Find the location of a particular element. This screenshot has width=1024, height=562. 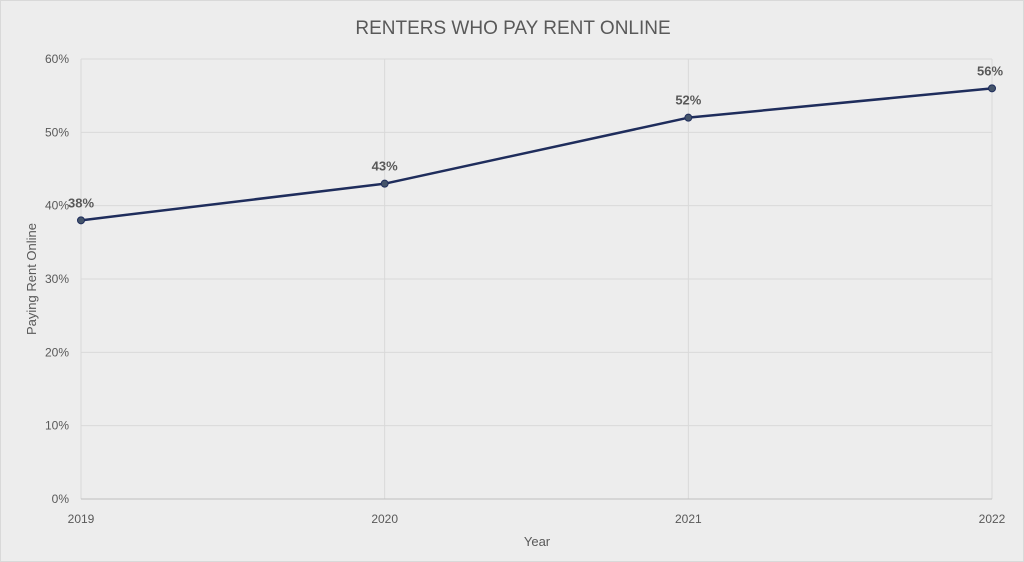

x-tick-label: 2020 is located at coordinates (384, 519).